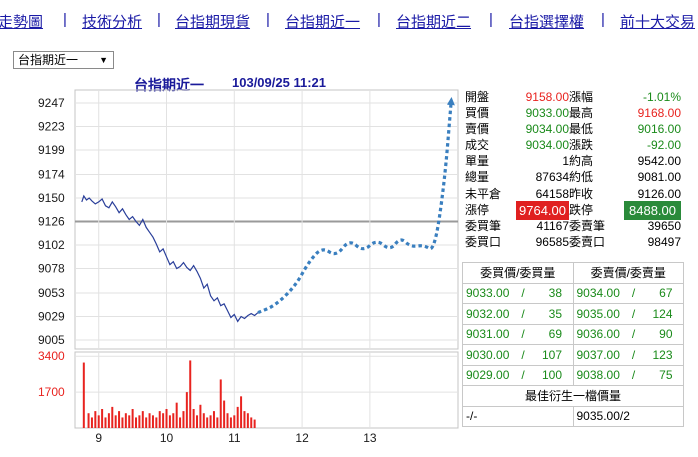 The image size is (698, 457). Describe the element at coordinates (574, 210) in the screenshot. I see `quote-row-limits: 漲停 9764.00 跌停 8488.00` at that location.